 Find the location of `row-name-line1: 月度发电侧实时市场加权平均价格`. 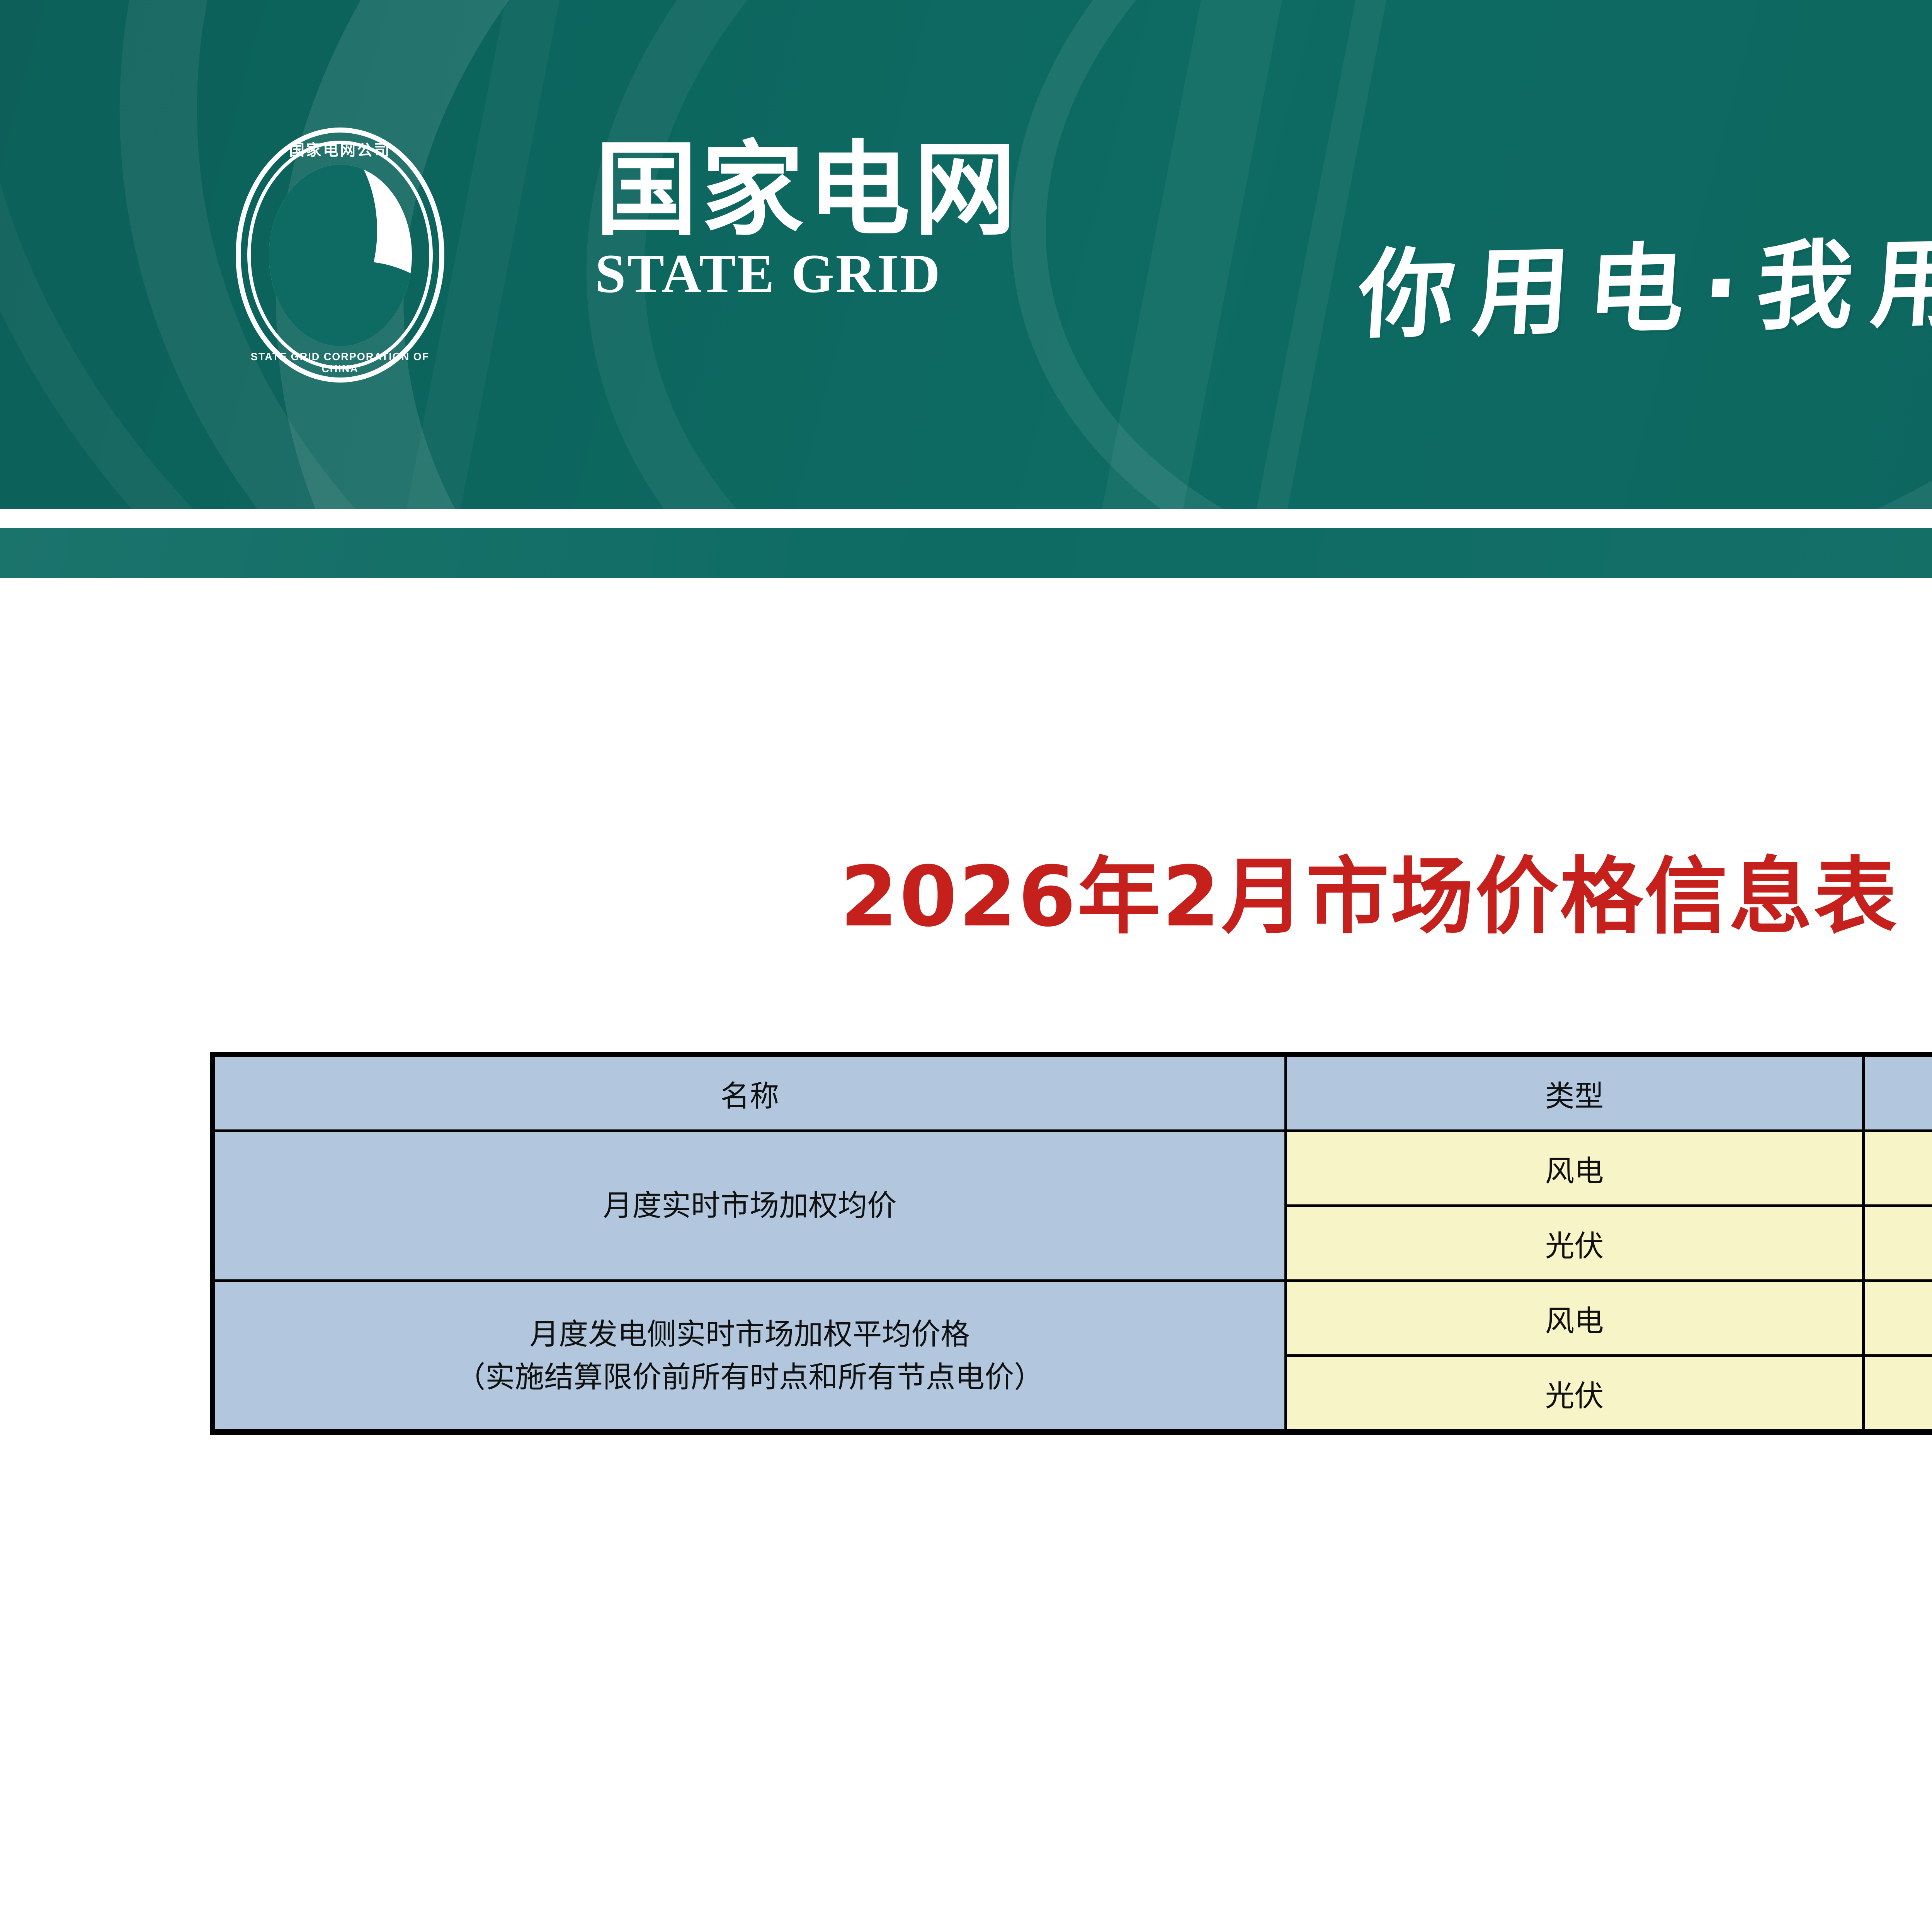

row-name-line1: 月度发电侧实时市场加权平均价格 is located at coordinates (749, 1334).